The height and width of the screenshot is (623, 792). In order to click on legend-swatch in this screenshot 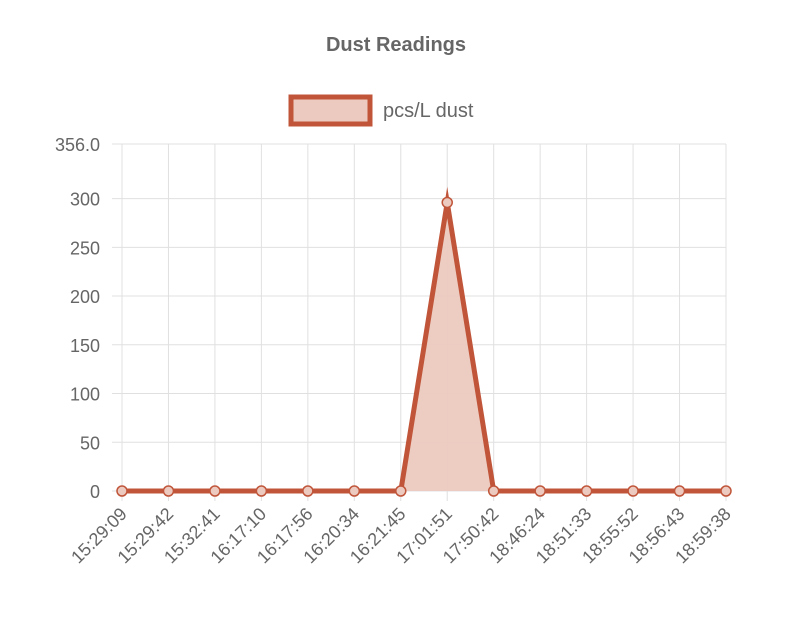, I will do `click(330, 110)`.